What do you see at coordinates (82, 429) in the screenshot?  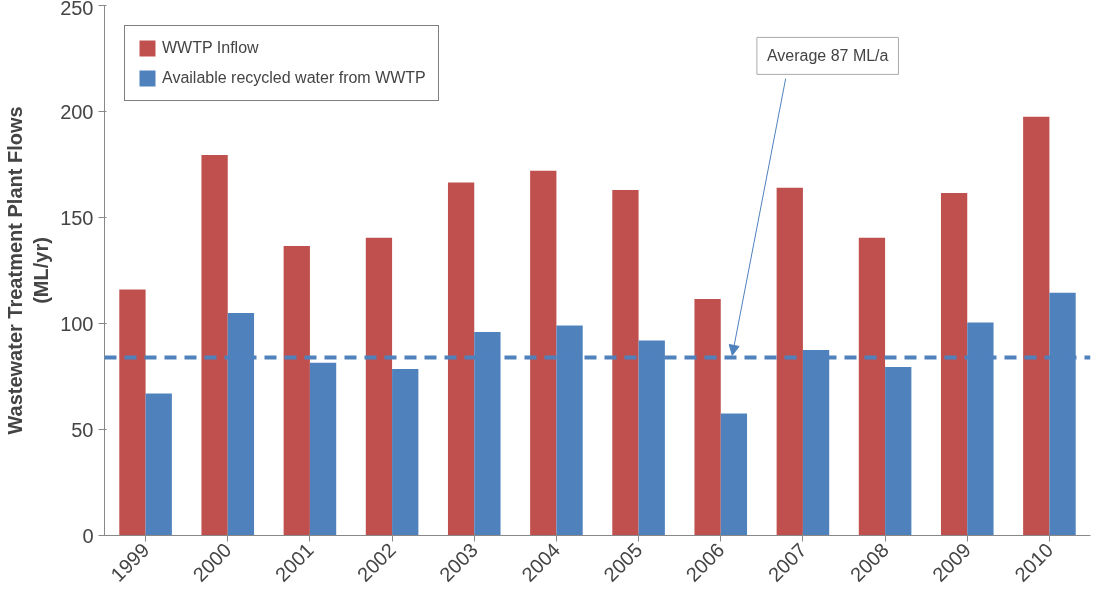 I see `y-tick-label: 50` at bounding box center [82, 429].